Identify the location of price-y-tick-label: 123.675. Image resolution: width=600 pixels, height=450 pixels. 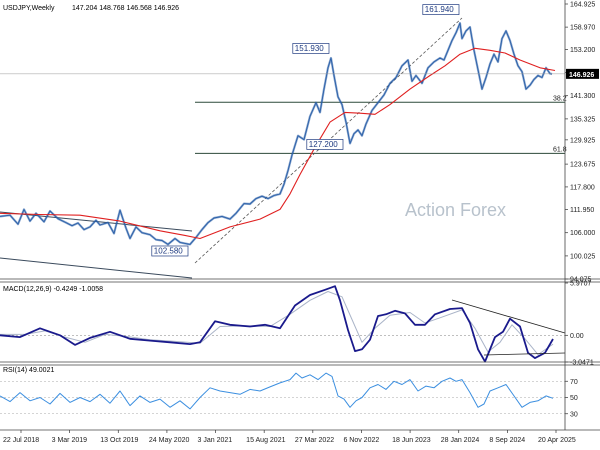
(582, 165).